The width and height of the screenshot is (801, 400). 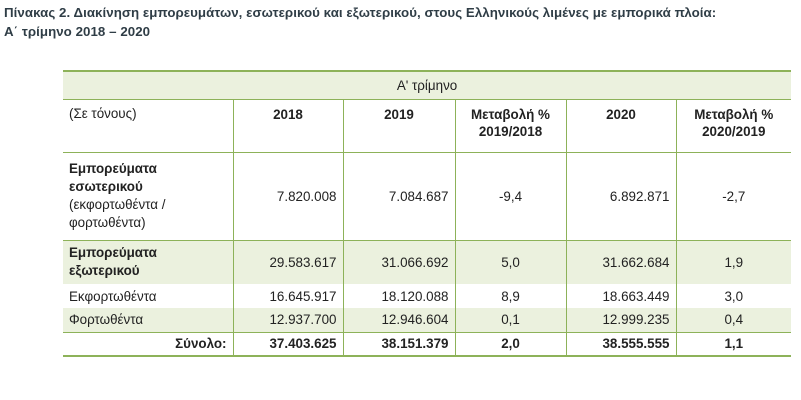 What do you see at coordinates (148, 344) in the screenshot?
I see `row-label-total: Σύνολο:` at bounding box center [148, 344].